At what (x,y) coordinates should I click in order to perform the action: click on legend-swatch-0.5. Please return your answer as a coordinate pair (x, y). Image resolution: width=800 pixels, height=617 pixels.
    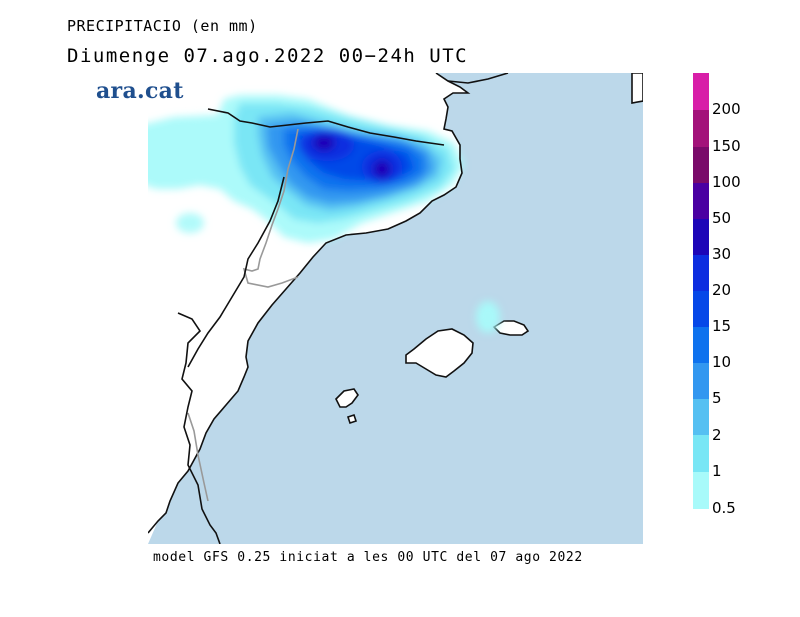
    Looking at the image, I should click on (701, 490).